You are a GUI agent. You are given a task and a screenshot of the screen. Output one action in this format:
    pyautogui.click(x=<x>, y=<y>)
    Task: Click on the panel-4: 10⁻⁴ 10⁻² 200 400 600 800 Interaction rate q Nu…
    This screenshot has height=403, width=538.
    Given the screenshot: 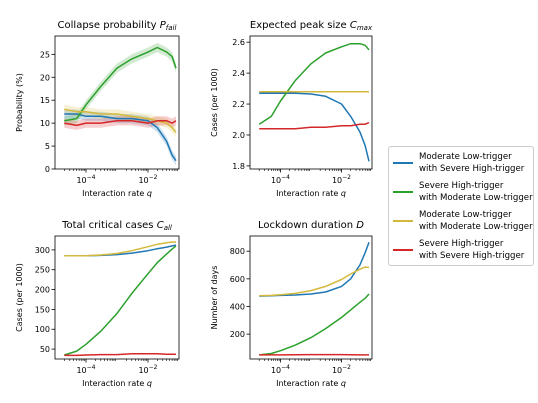 What is the action you would take?
    pyautogui.click(x=291, y=304)
    